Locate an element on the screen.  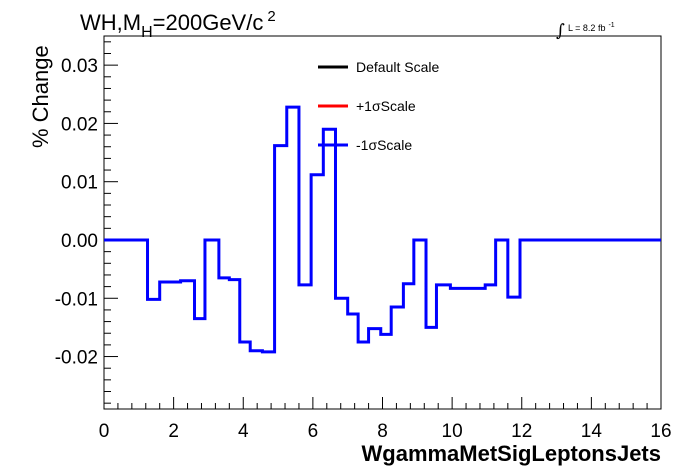
y-tick-label: 0.00 is located at coordinates (79, 241).